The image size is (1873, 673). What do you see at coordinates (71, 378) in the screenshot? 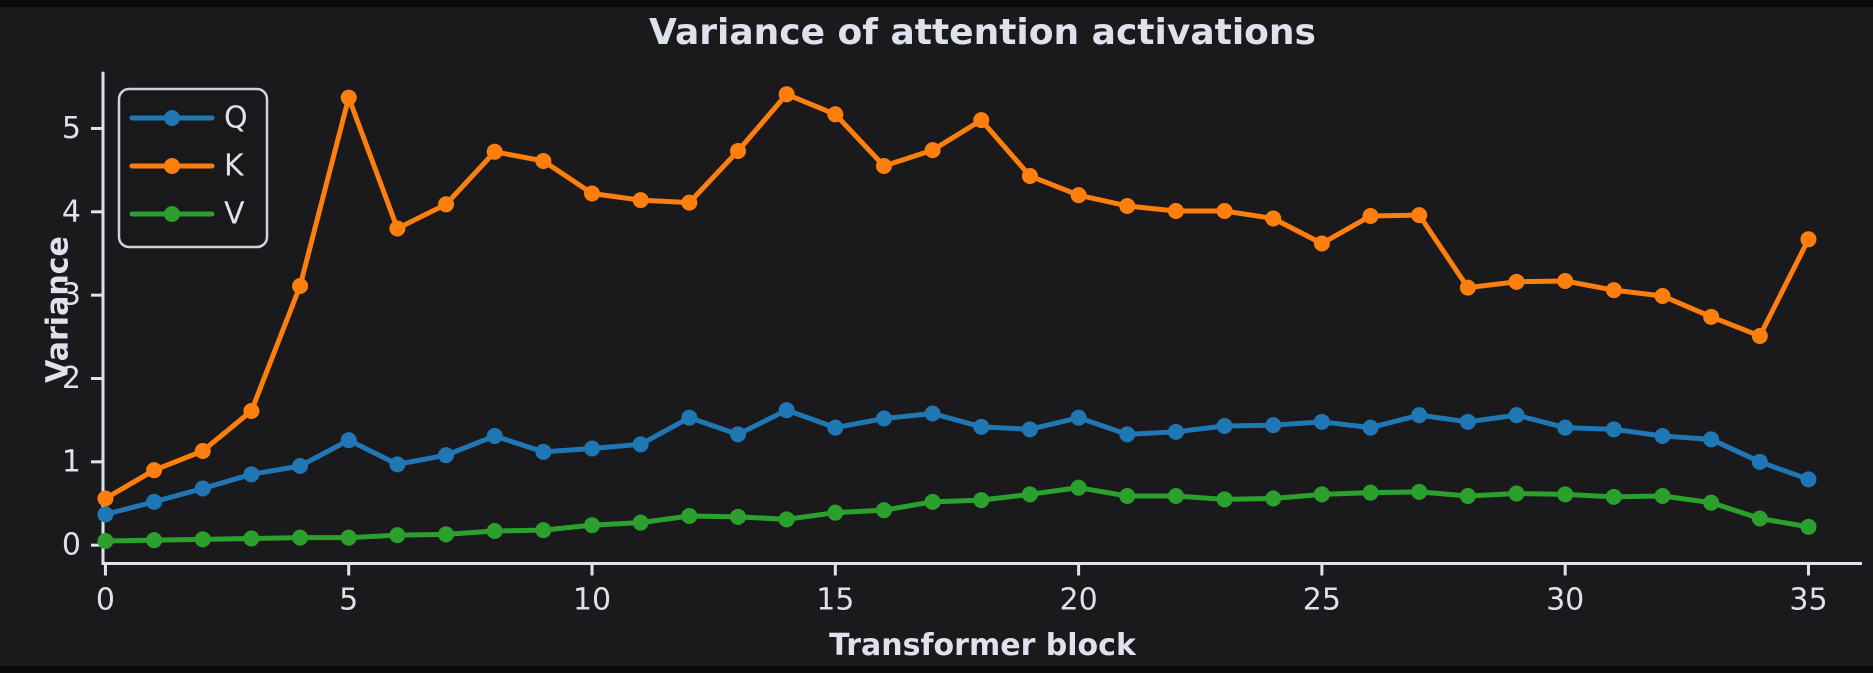
I see `y-tick-label: 2` at bounding box center [71, 378].